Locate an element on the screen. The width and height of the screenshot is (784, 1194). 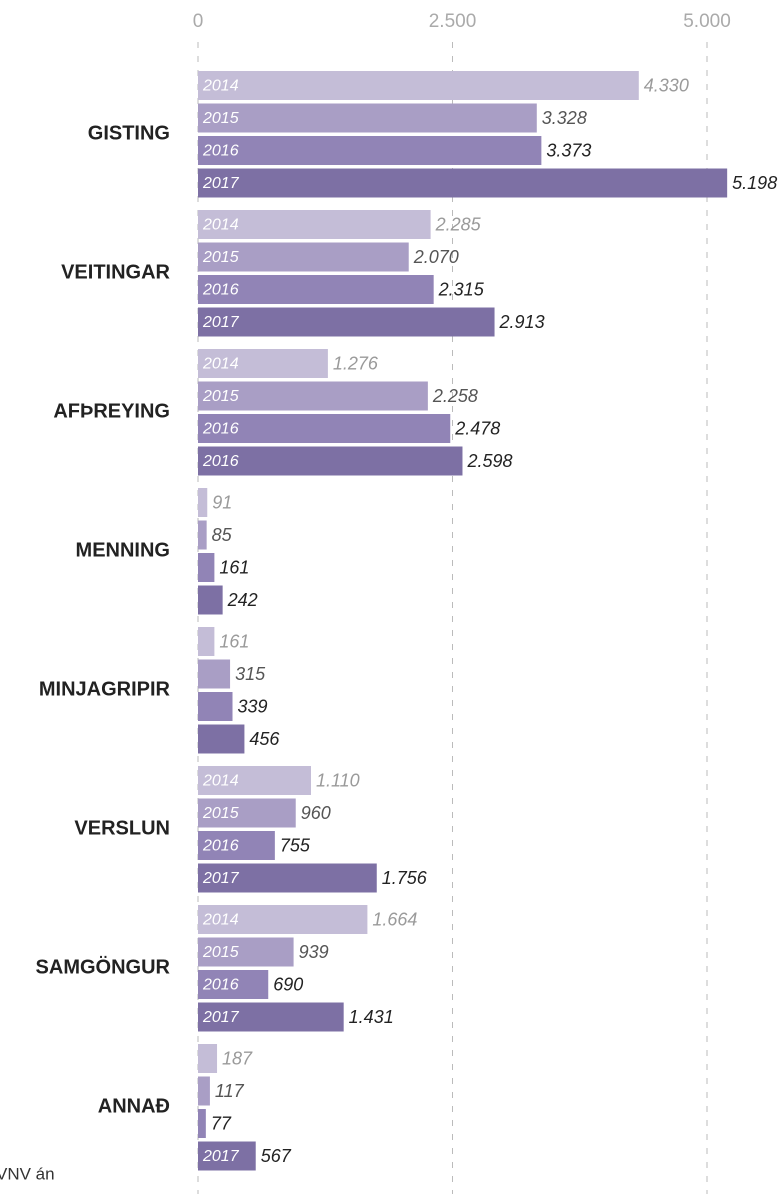
category-label: ANNAÐ is located at coordinates (134, 1106).